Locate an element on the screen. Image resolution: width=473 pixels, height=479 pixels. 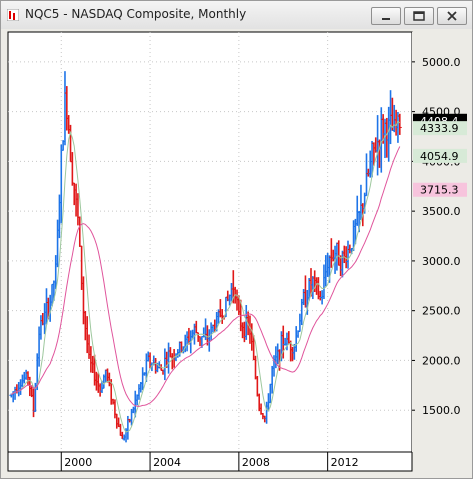
minimize-icon is located at coordinates (386, 19).